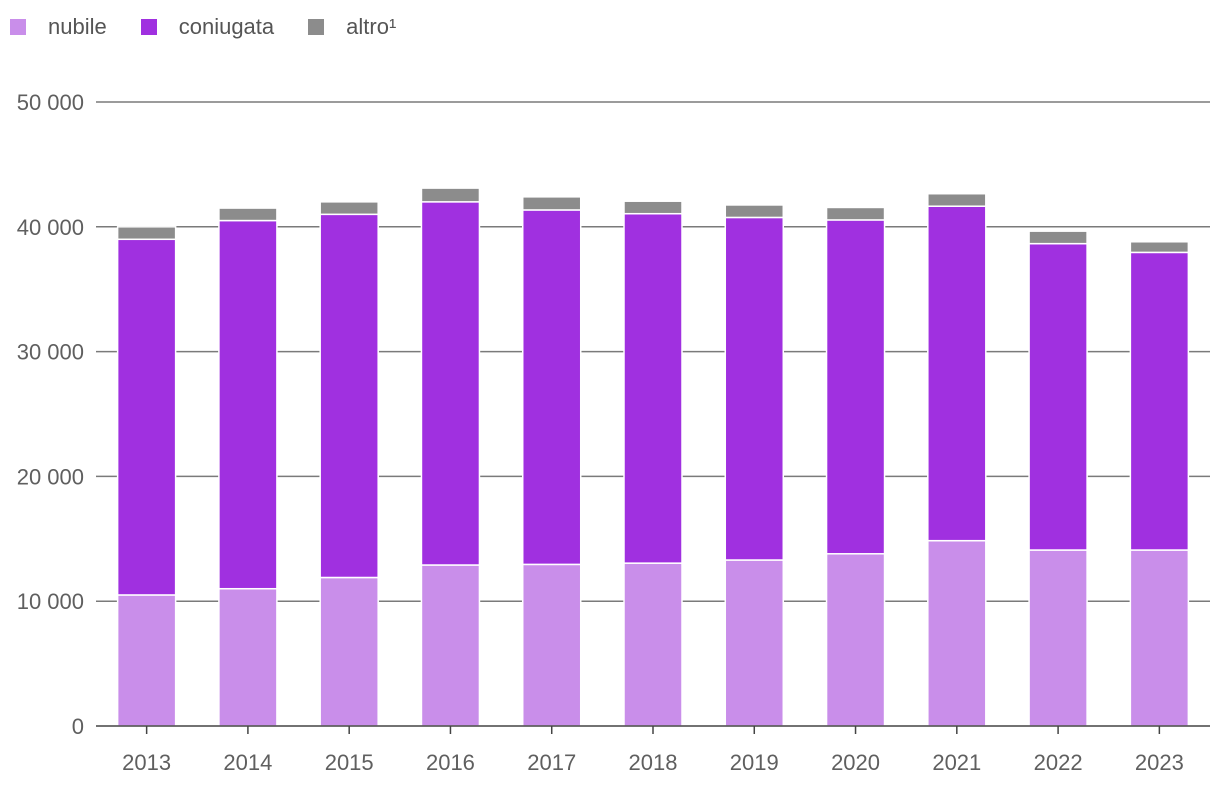 The height and width of the screenshot is (794, 1220). I want to click on y-tick-label-50000: 50 000, so click(50, 102).